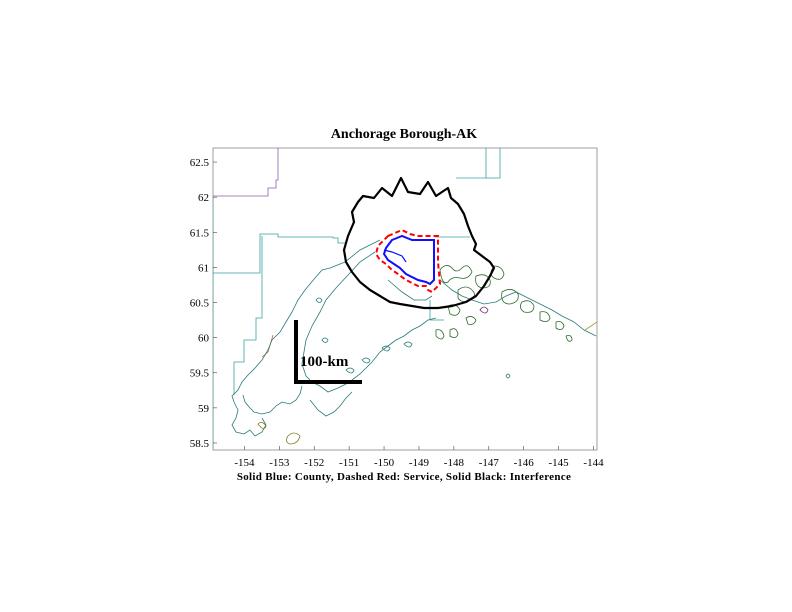 The height and width of the screenshot is (612, 792). What do you see at coordinates (279, 463) in the screenshot?
I see `x-tick-label: -153` at bounding box center [279, 463].